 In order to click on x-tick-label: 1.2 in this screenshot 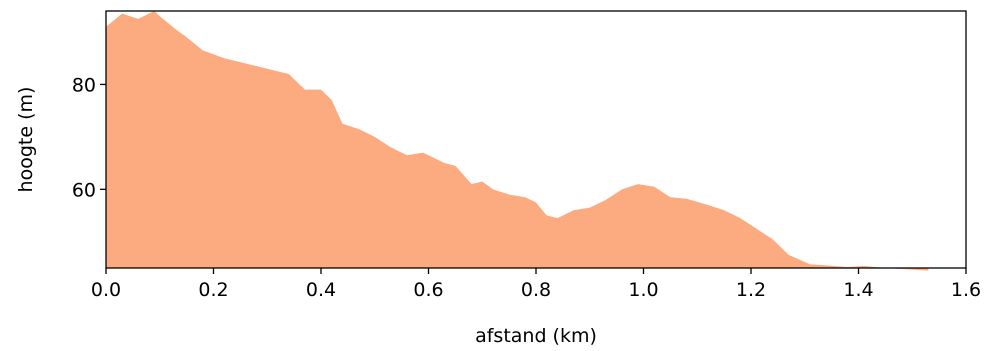, I will do `click(751, 290)`.